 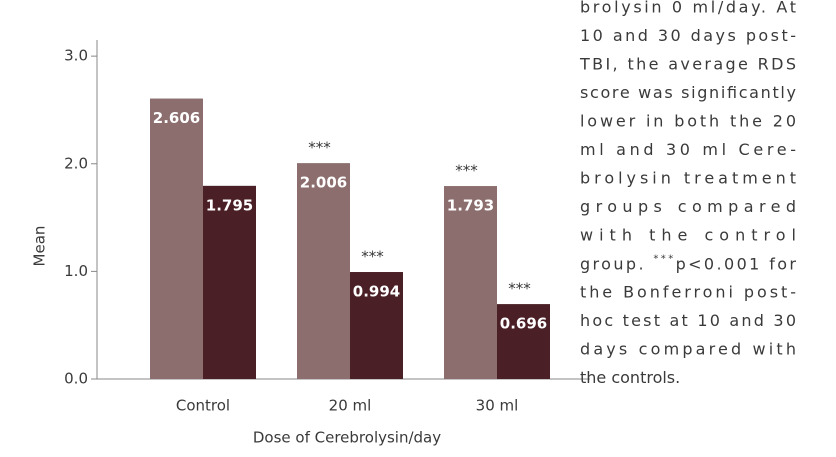 What do you see at coordinates (76, 379) in the screenshot?
I see `y-tick-label: 0.0` at bounding box center [76, 379].